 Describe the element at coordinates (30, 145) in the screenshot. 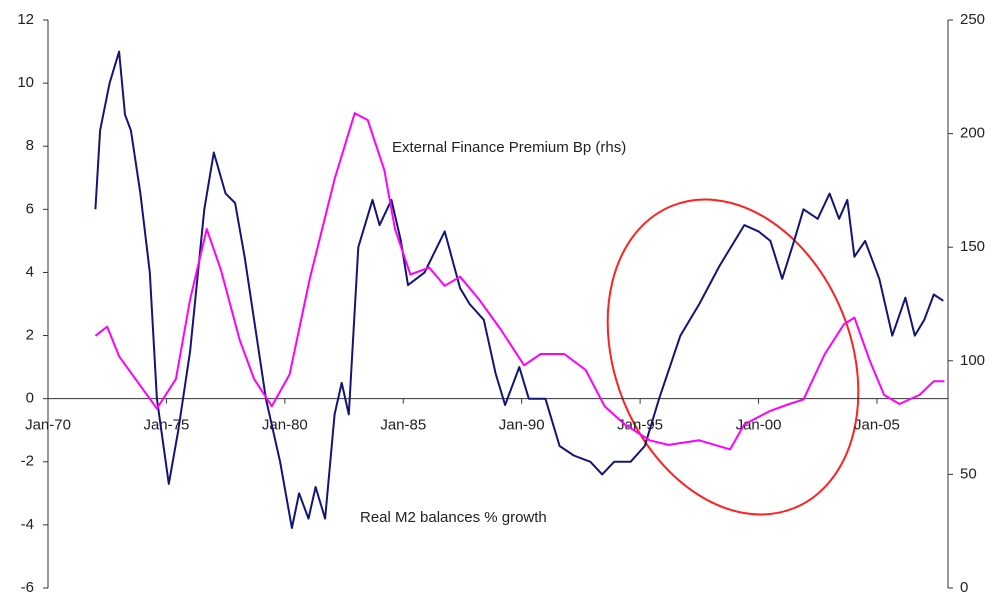

I see `y-tick-label: 8` at that location.